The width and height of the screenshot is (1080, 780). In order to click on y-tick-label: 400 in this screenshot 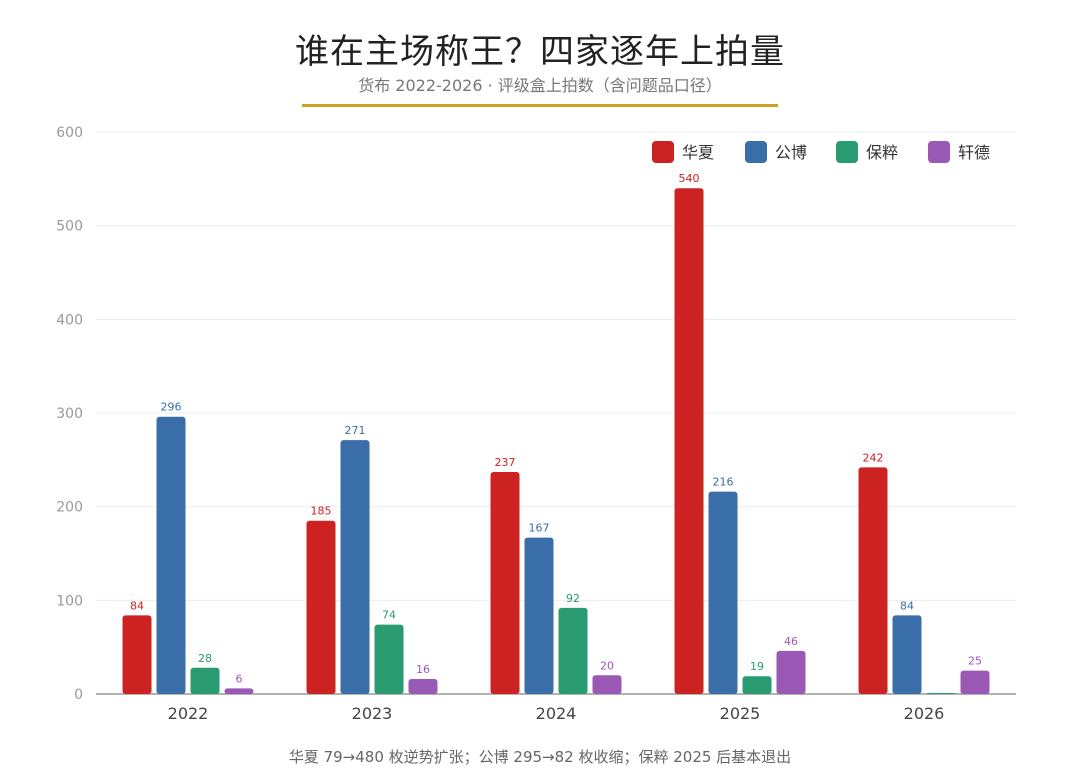, I will do `click(69, 320)`.